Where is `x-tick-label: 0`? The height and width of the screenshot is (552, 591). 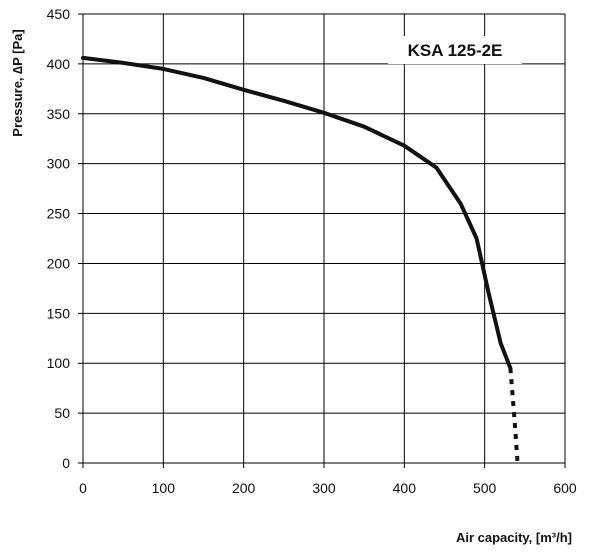
x-tick-label: 0 is located at coordinates (83, 488).